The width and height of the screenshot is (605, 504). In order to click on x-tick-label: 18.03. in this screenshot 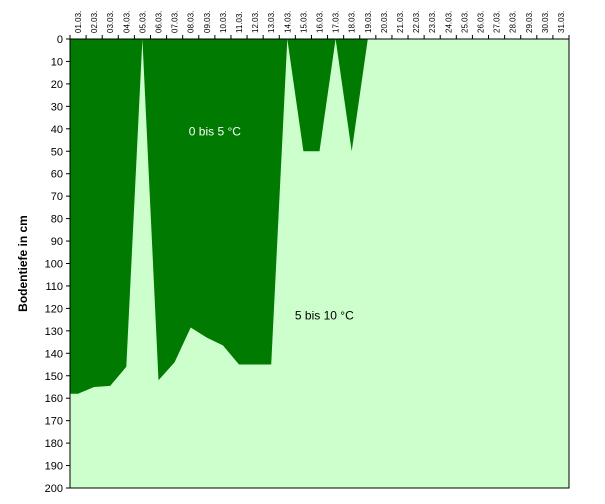, I will do `click(352, 22)`.